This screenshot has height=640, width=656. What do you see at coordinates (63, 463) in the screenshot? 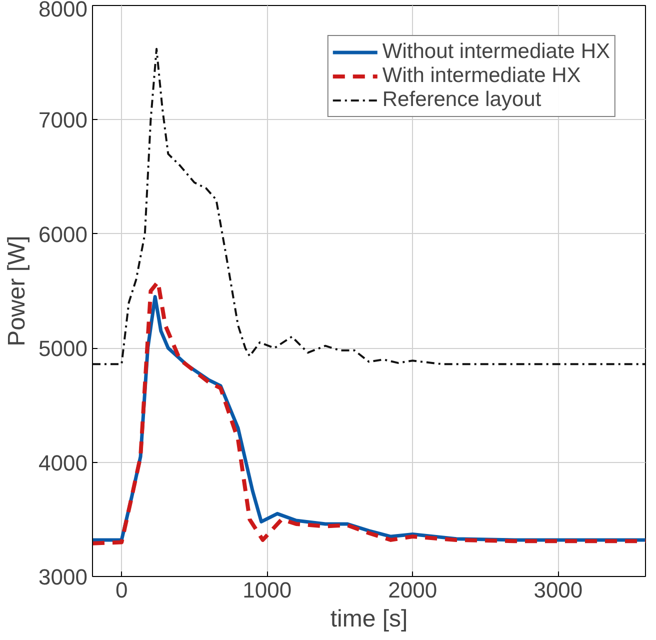
I see `y-tick-label: 4000` at bounding box center [63, 463].